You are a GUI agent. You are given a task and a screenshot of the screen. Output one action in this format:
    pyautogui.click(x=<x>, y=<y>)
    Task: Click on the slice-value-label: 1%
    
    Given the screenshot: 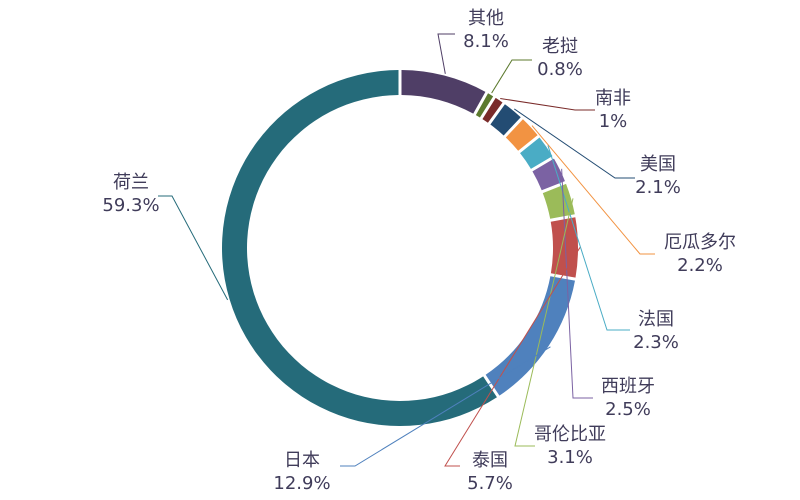 What is the action you would take?
    pyautogui.click(x=613, y=121)
    